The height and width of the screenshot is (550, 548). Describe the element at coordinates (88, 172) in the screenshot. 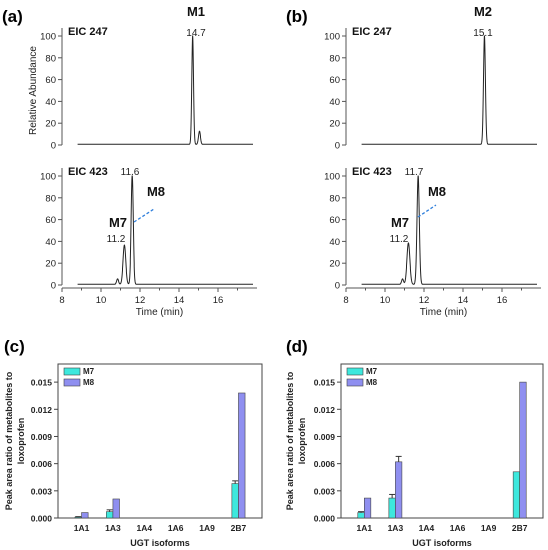

I see `trace-label: EIC 423` at that location.